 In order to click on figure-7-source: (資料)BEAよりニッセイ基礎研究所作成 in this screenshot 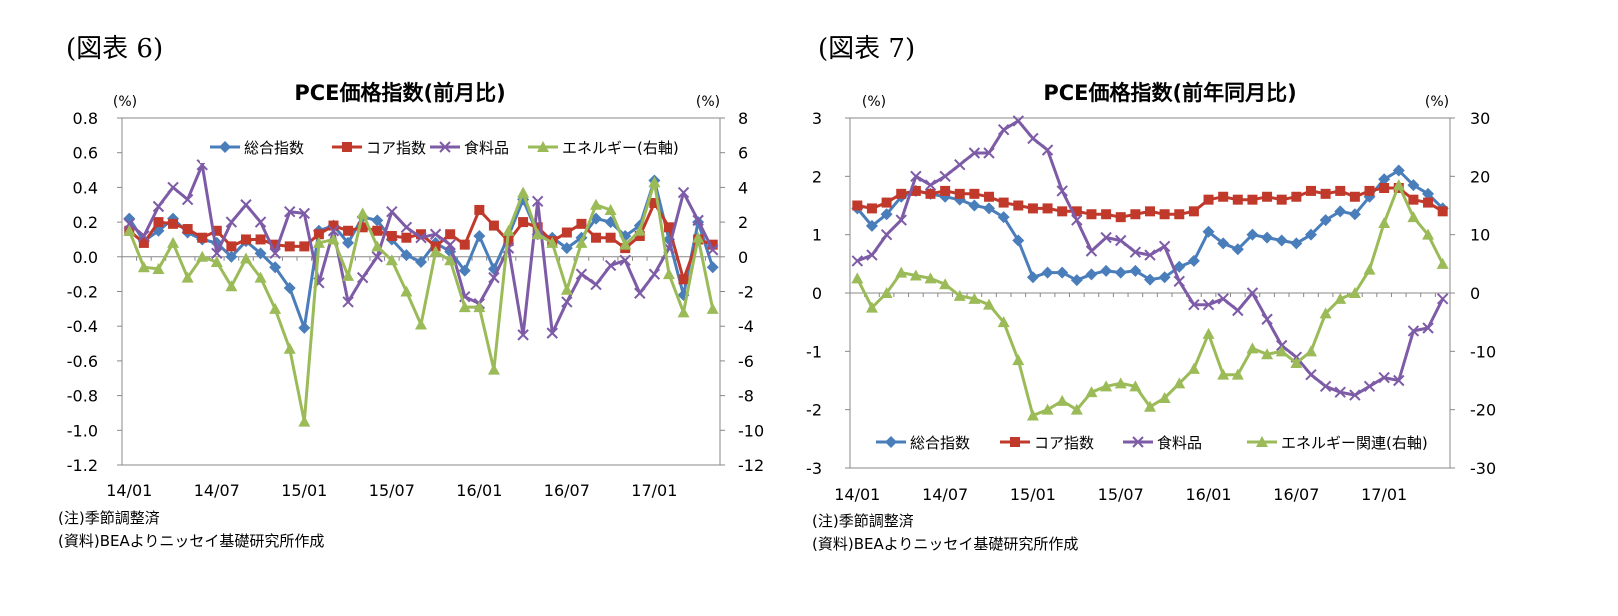, I will do `click(945, 544)`.